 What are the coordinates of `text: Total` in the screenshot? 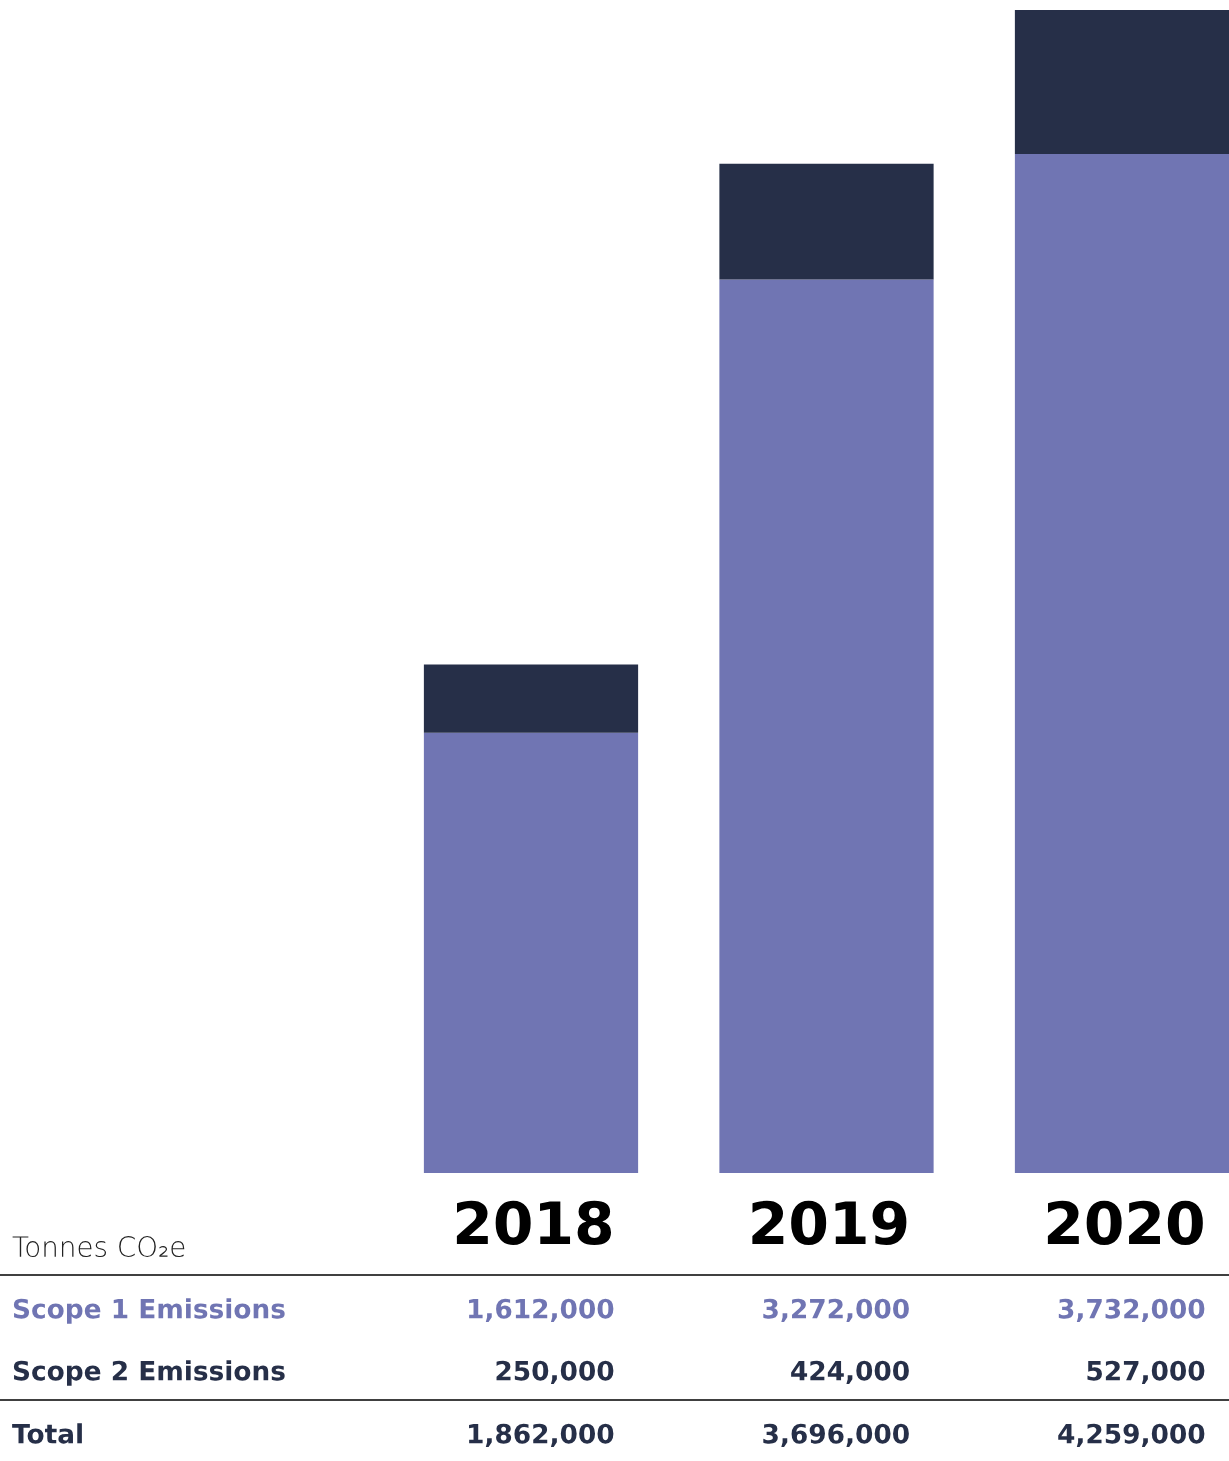 It's located at (47, 1433).